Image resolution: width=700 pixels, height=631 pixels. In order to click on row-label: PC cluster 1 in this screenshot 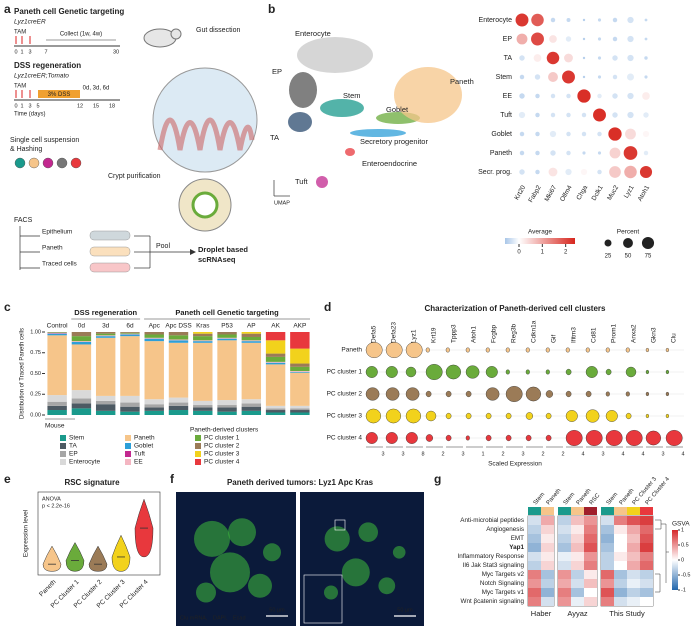, I will do `click(345, 372)`.